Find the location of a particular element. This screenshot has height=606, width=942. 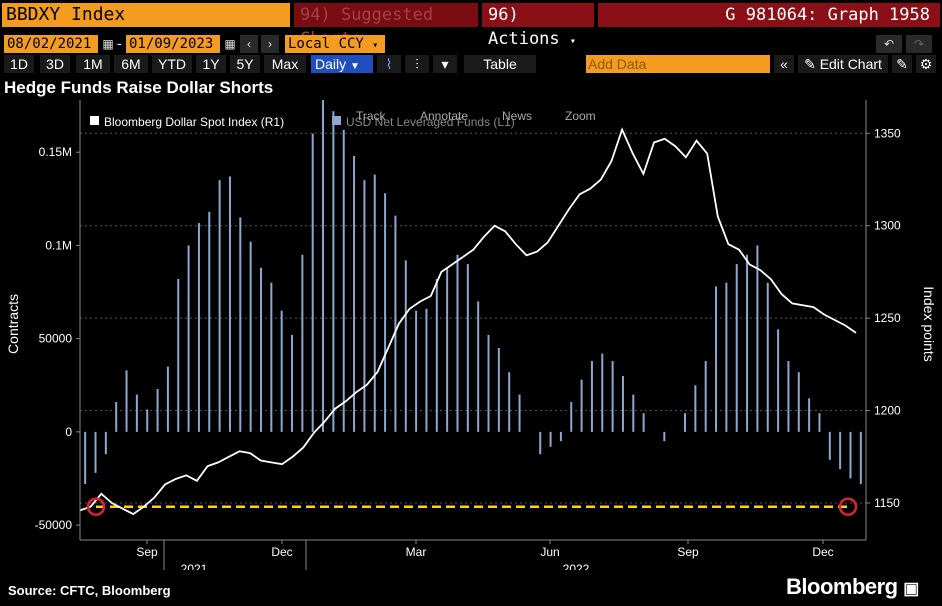

line-chart-icon: ⌇ is located at coordinates (389, 64).